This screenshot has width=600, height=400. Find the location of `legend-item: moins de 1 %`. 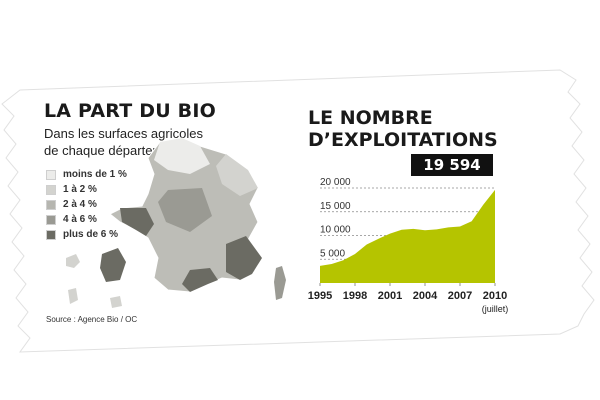

legend-item: moins de 1 % is located at coordinates (86, 174).